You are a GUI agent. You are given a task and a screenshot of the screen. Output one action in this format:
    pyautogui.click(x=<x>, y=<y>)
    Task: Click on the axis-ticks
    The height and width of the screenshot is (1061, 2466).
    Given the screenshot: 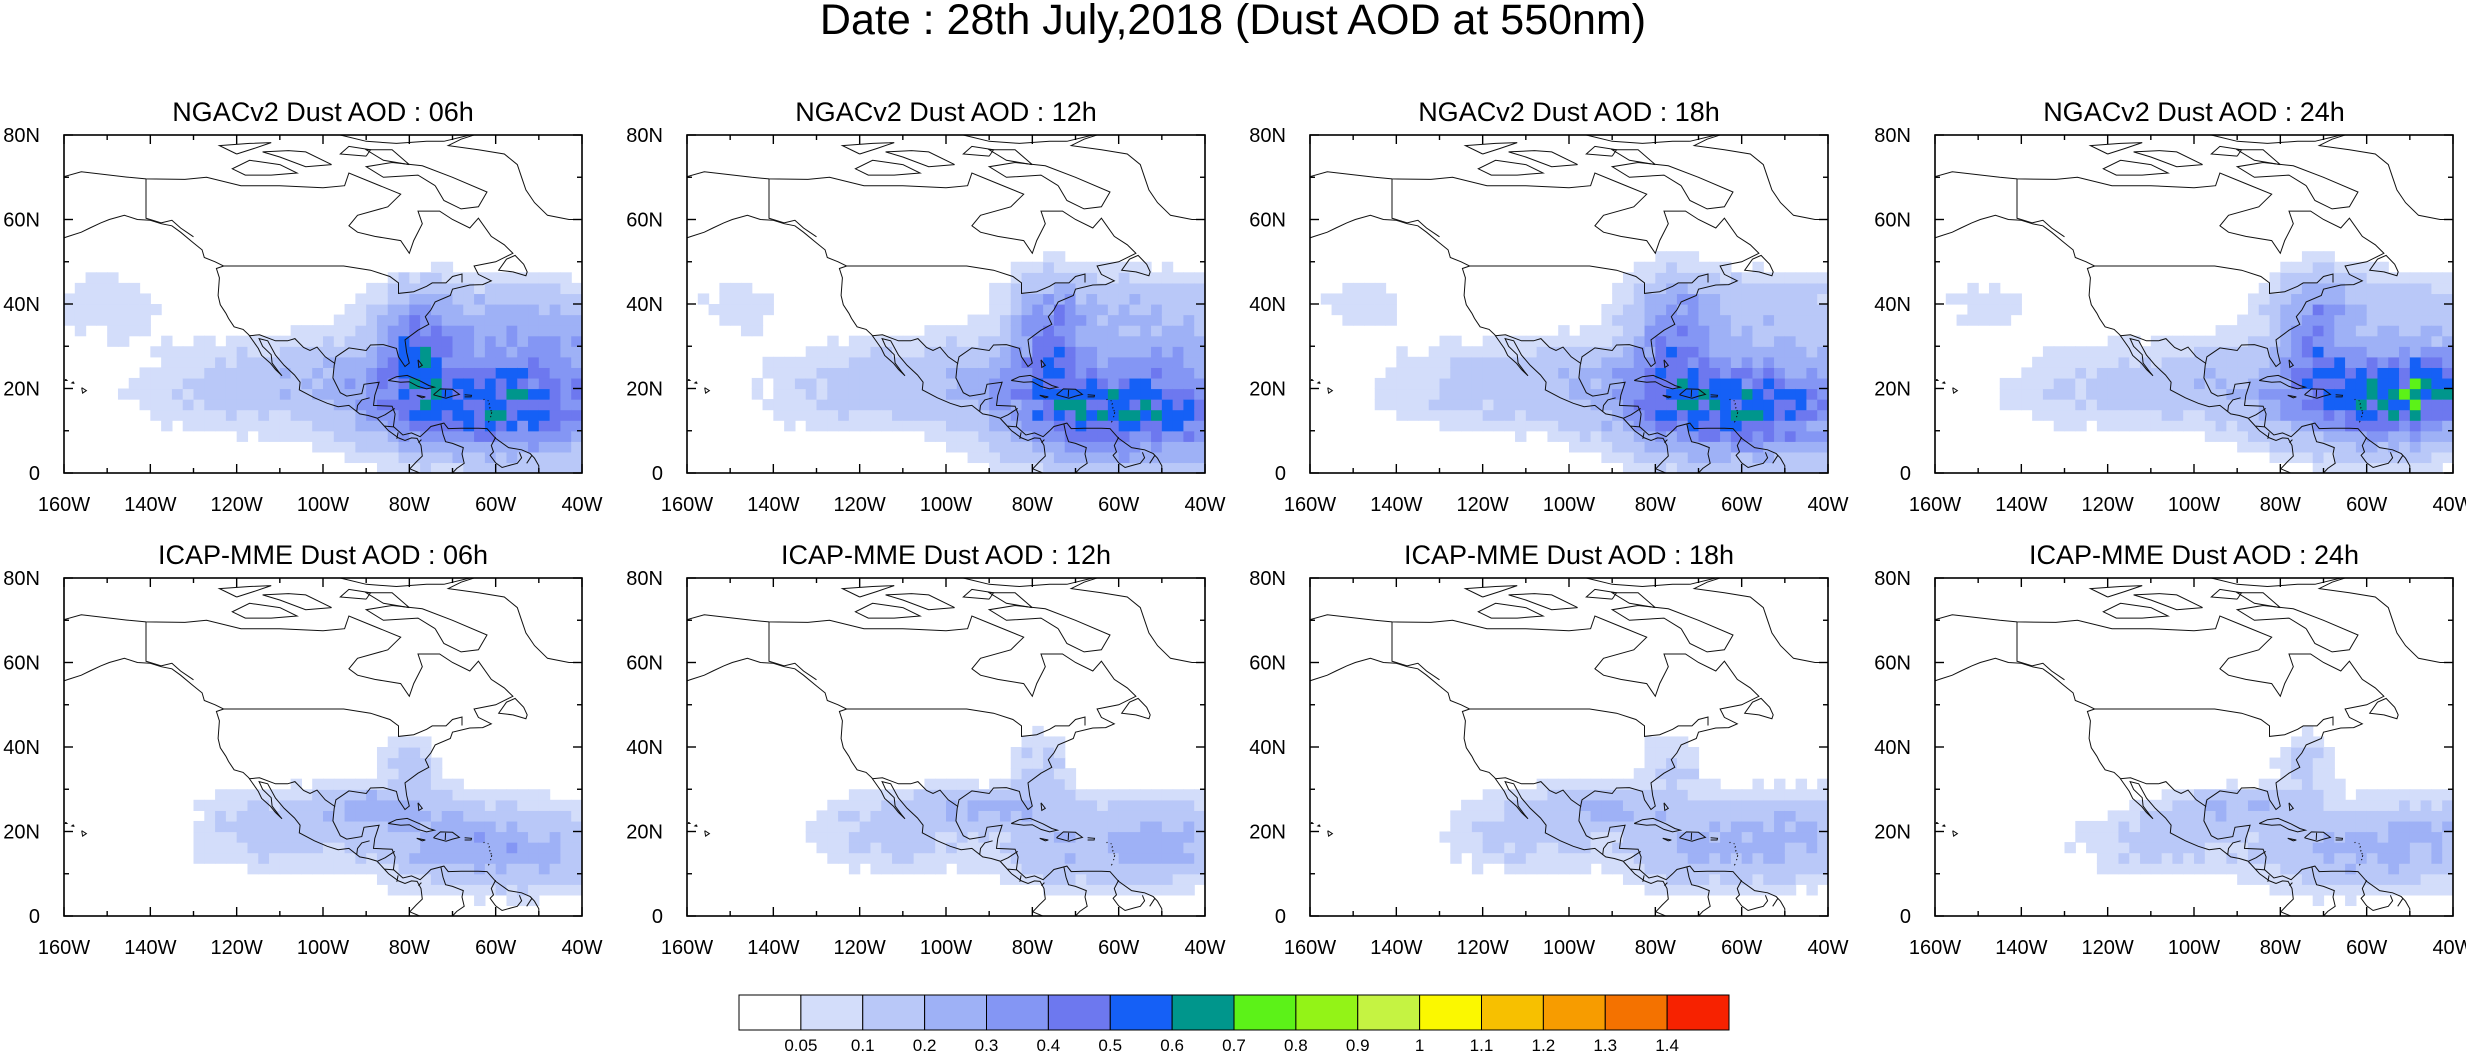 What is the action you would take?
    pyautogui.click(x=2194, y=747)
    